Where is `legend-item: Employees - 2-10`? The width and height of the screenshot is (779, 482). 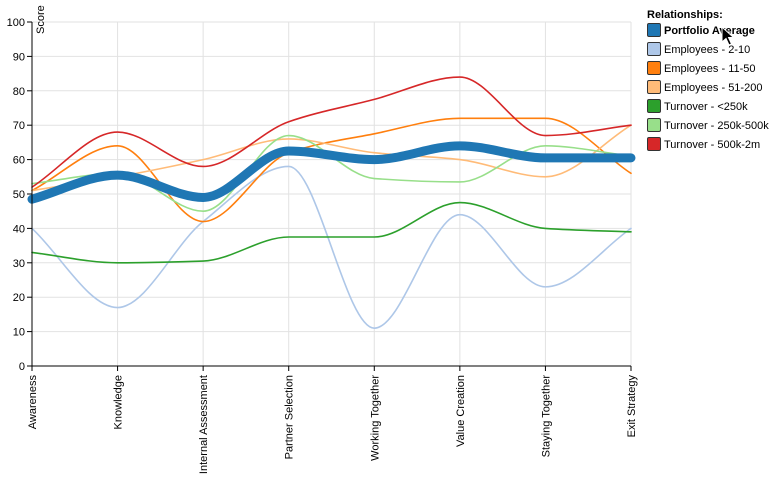 legend-item: Employees - 2-10 is located at coordinates (699, 49).